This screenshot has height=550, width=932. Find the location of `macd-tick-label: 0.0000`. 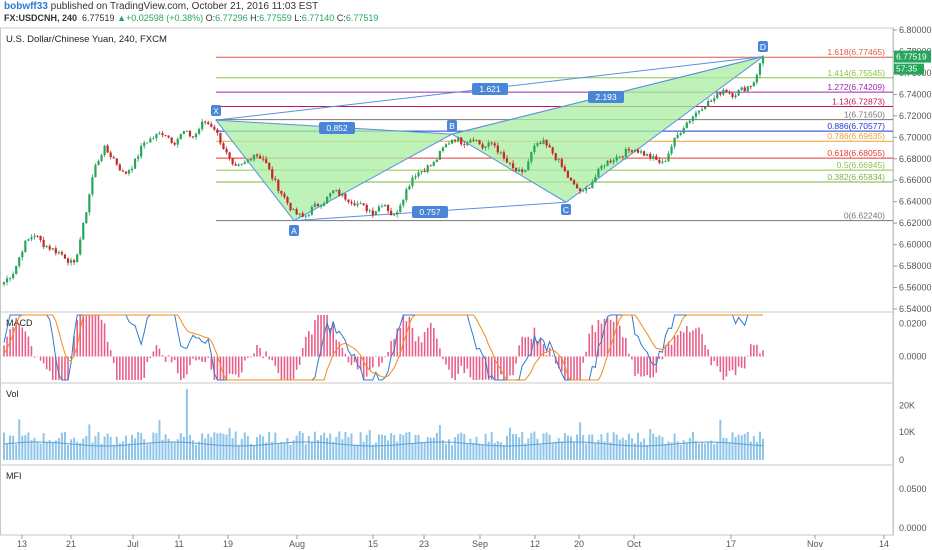

macd-tick-label: 0.0000 is located at coordinates (913, 357).